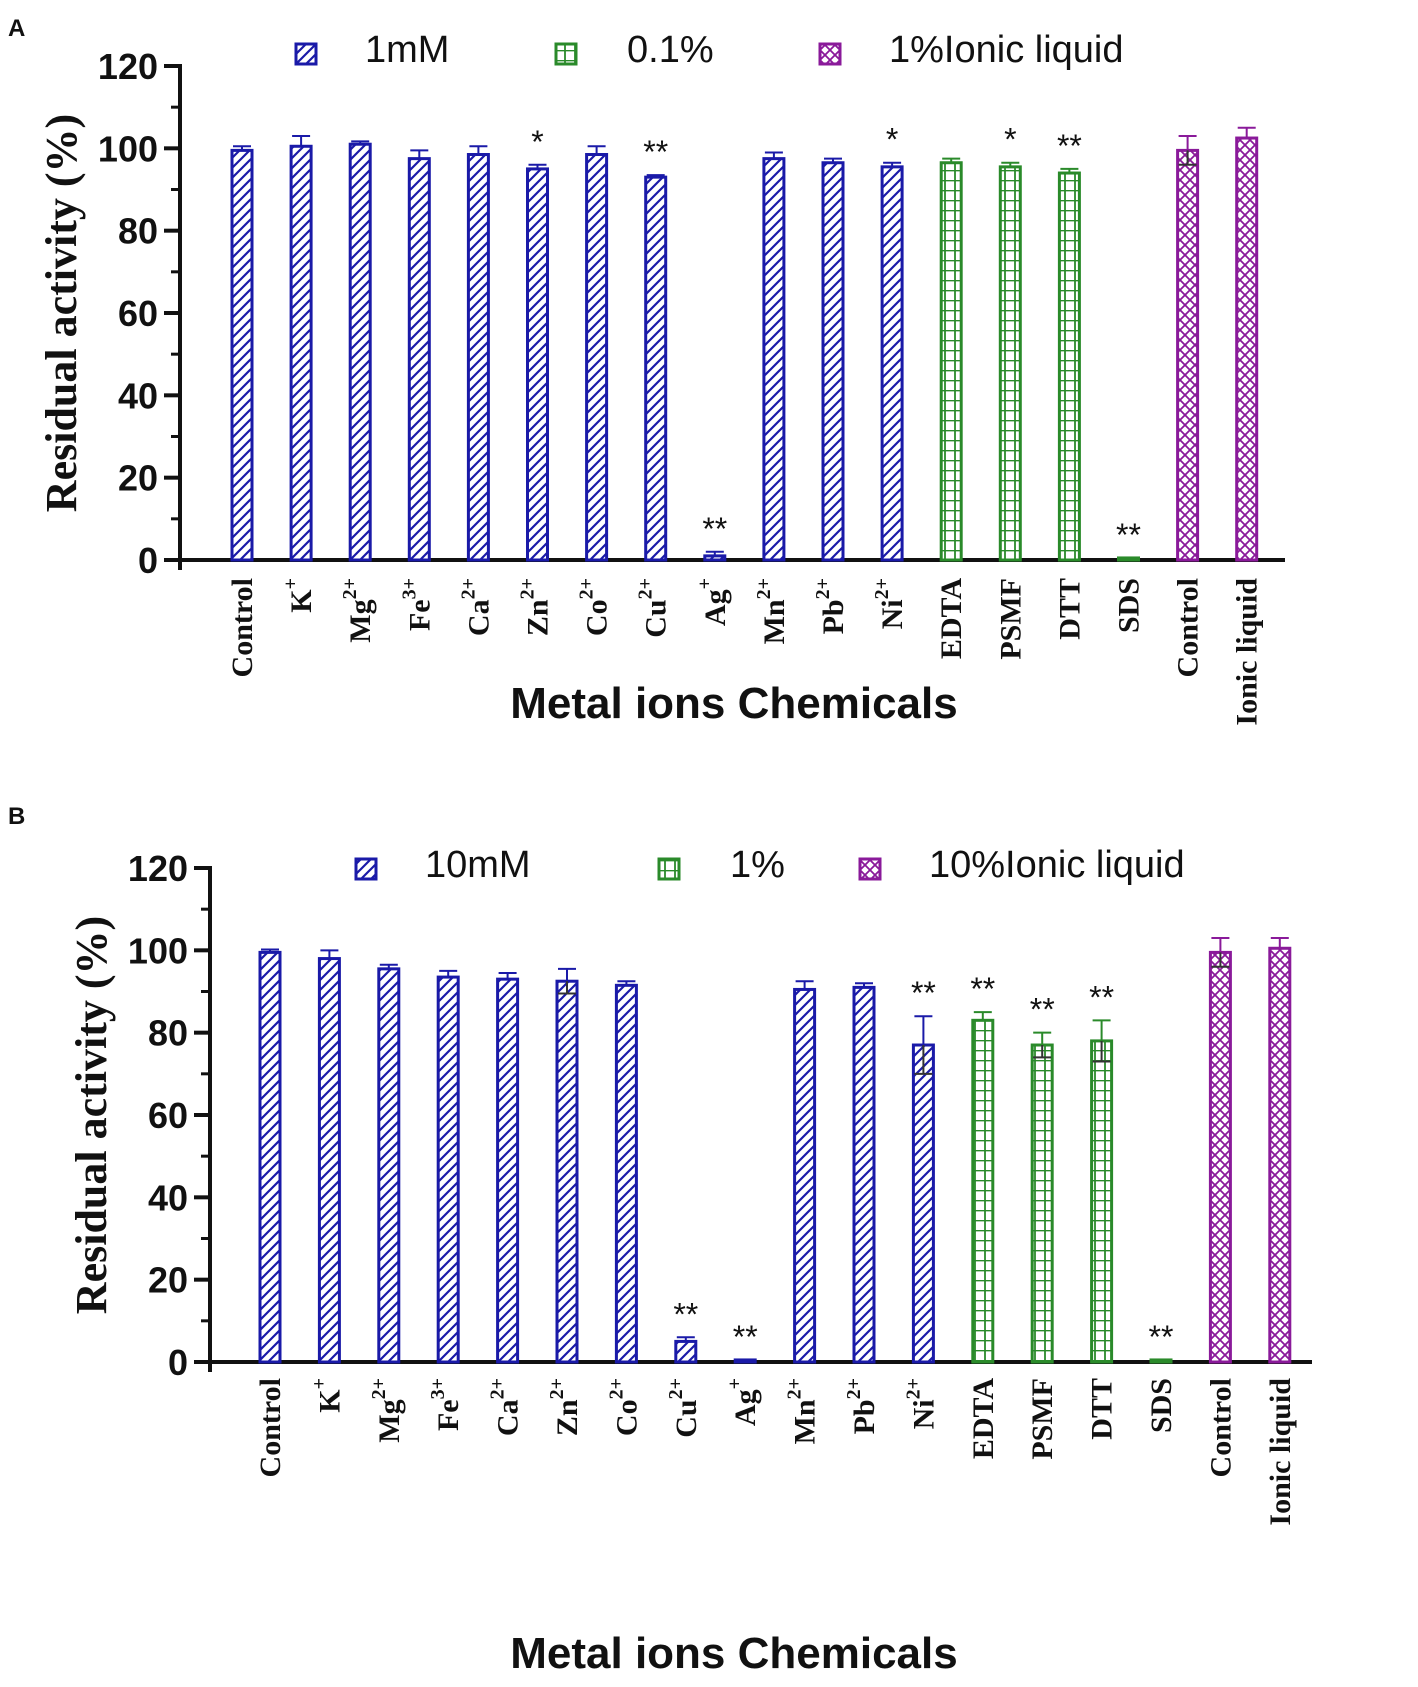  I want to click on legend-swatch-blue, so click(366, 869).